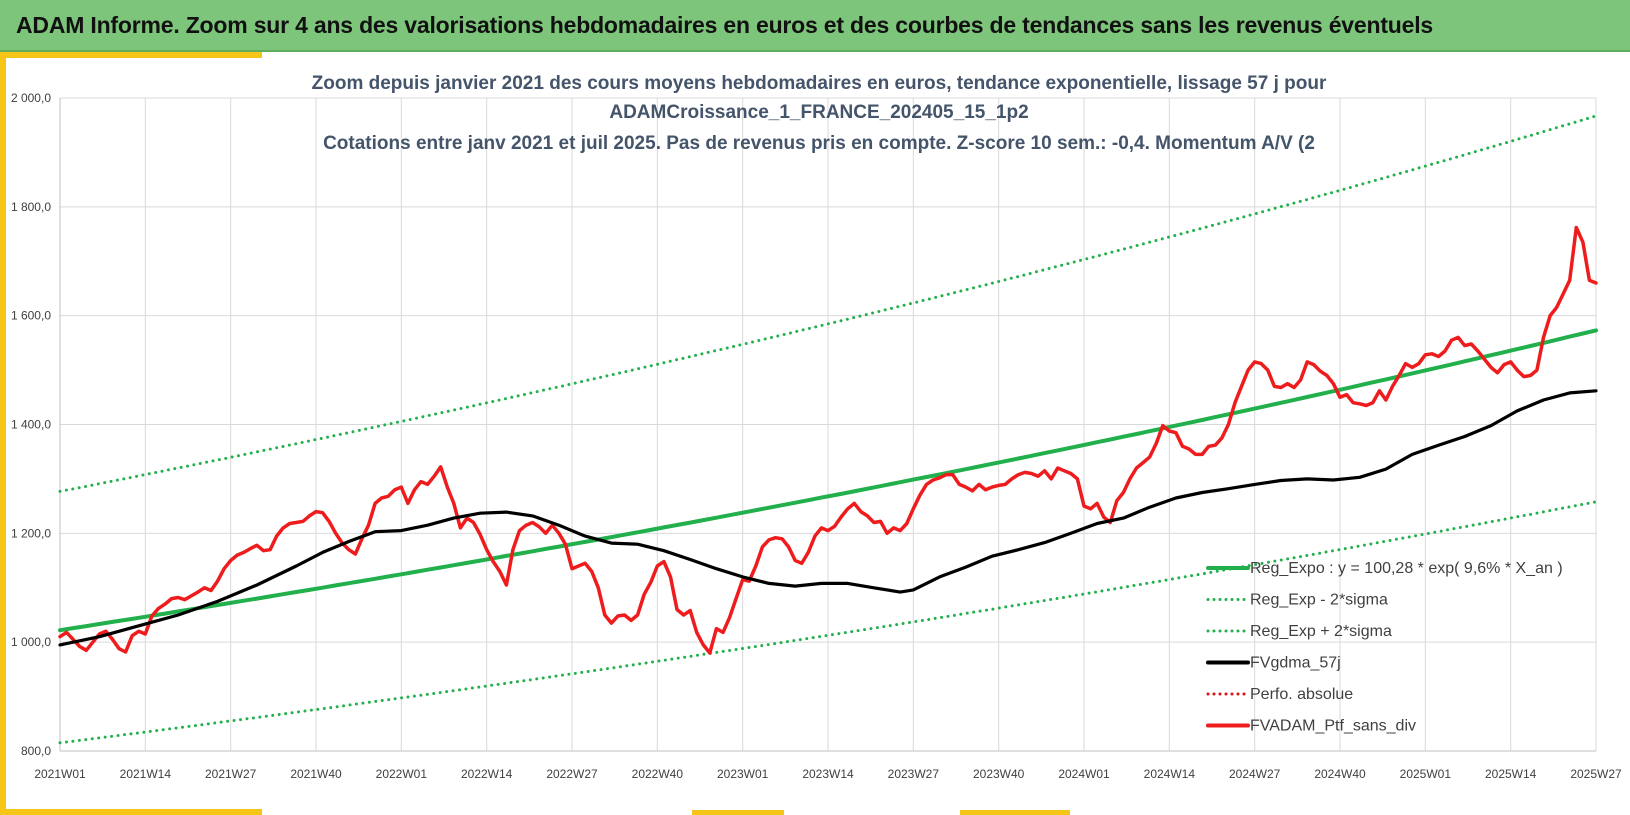 The width and height of the screenshot is (1630, 815). Describe the element at coordinates (31, 316) in the screenshot. I see `y-tick-label: 1 600,0` at that location.